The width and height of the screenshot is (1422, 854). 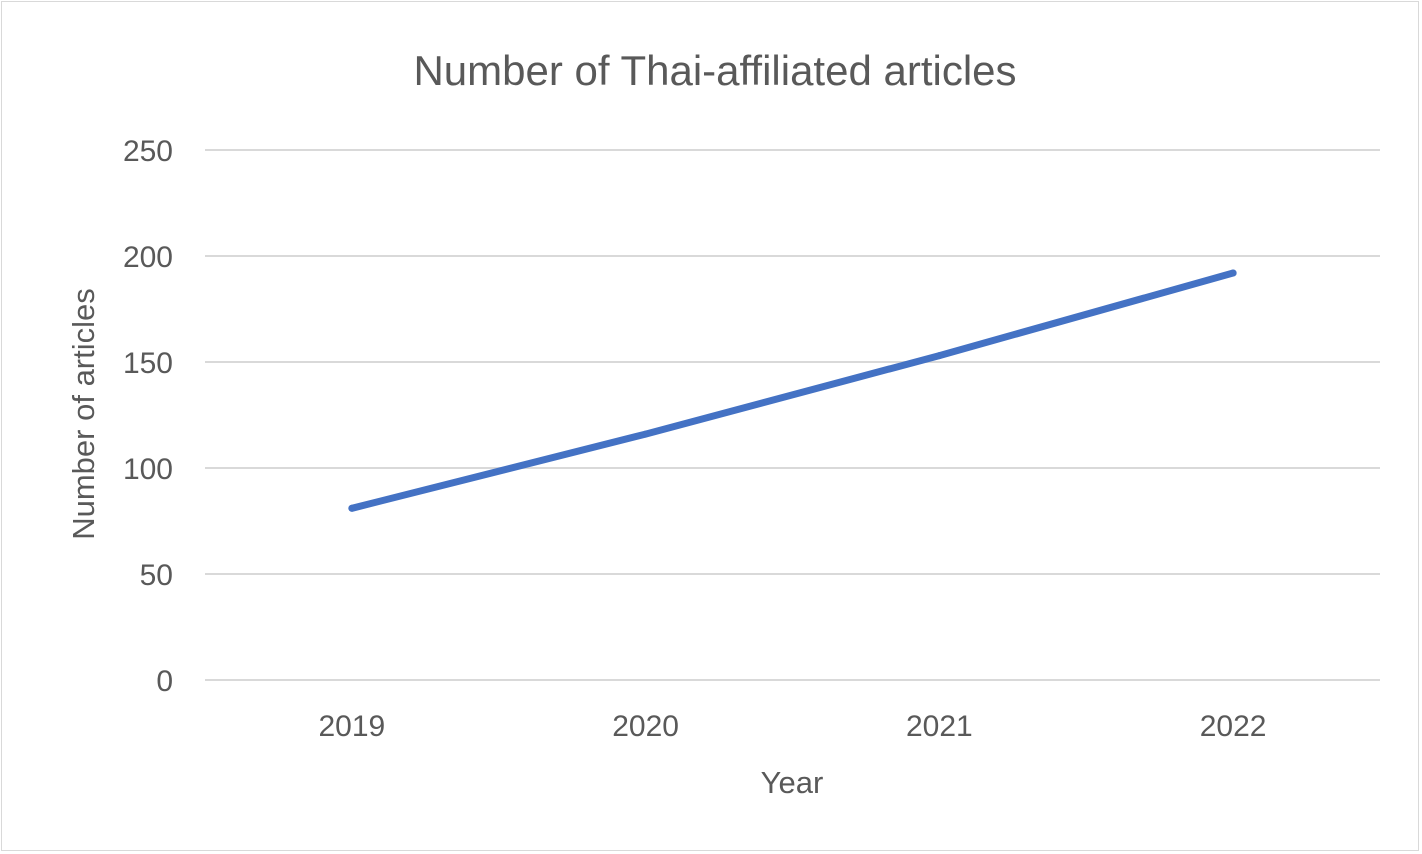 What do you see at coordinates (352, 726) in the screenshot?
I see `x-tick-label: 2019` at bounding box center [352, 726].